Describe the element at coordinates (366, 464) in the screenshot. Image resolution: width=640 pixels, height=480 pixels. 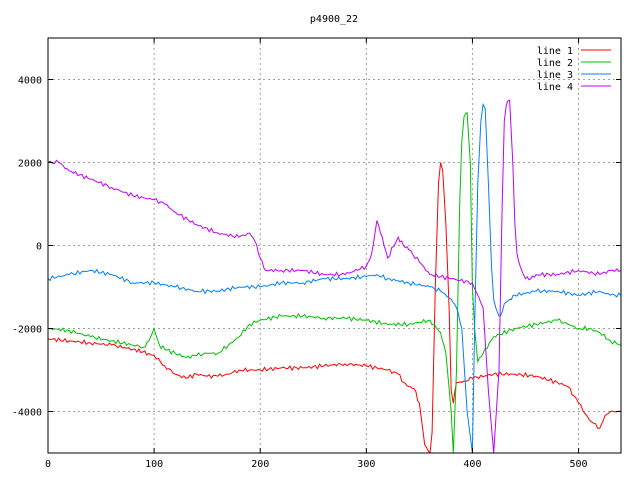
I see `x-tick-label: 300` at that location.